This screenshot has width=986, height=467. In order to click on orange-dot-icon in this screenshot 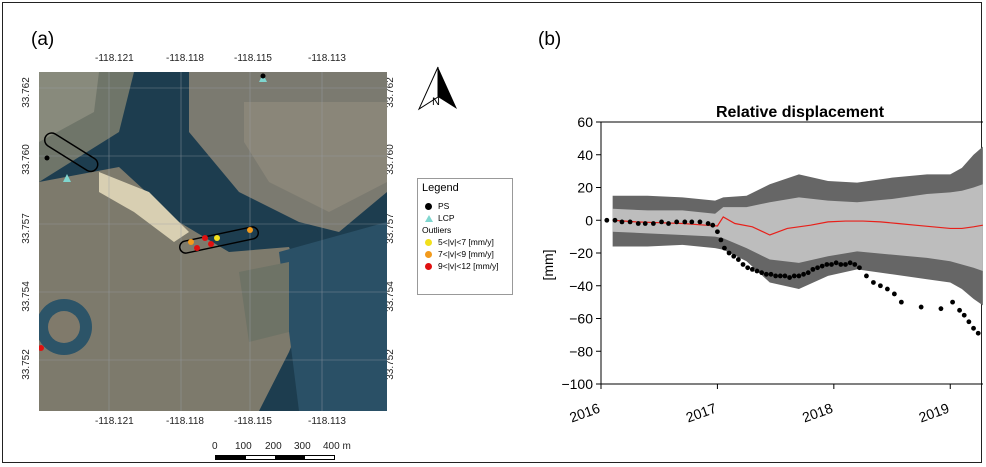, I will do `click(428, 254)`.